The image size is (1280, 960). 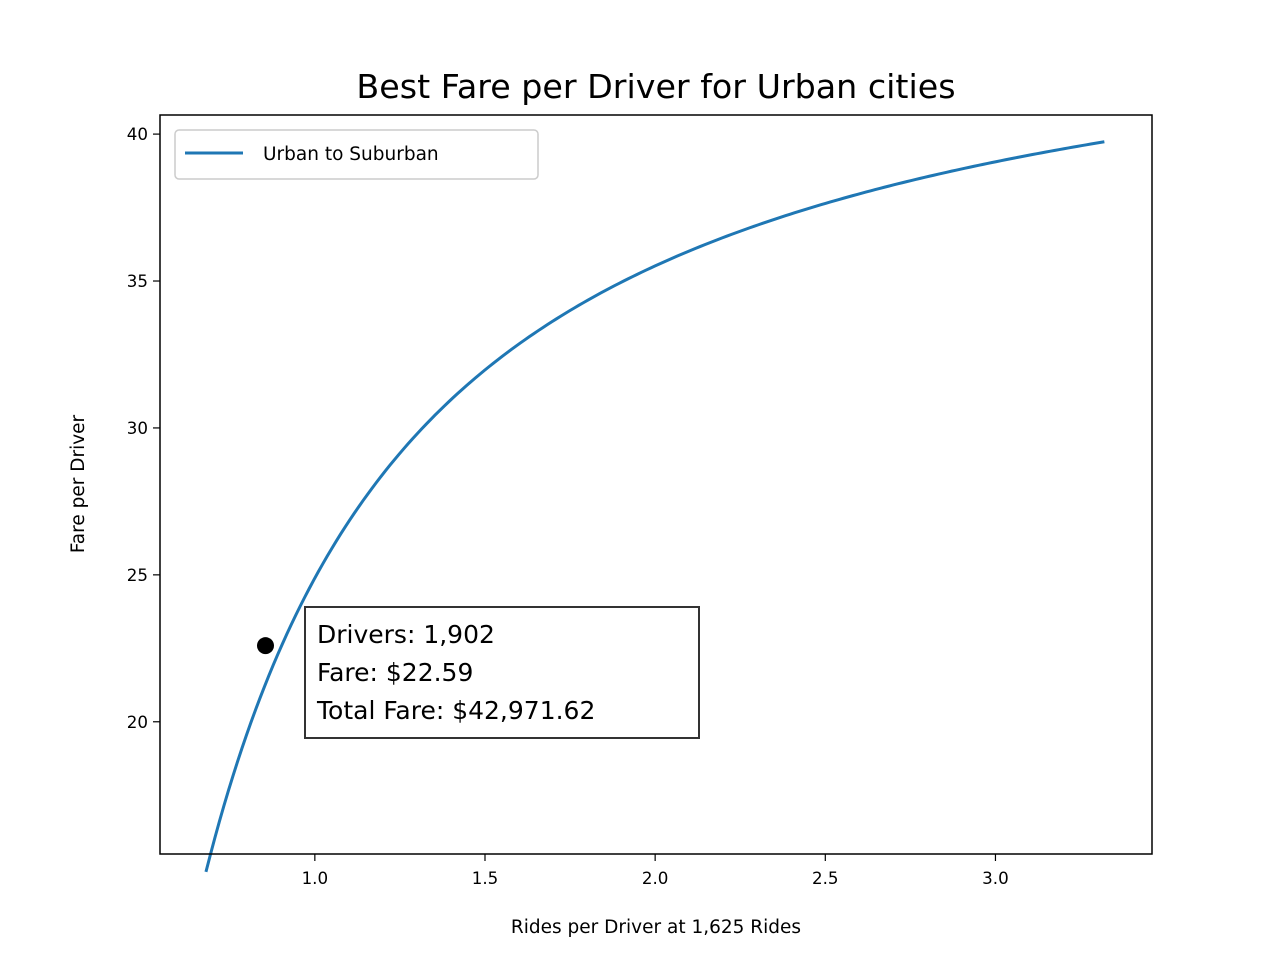 What do you see at coordinates (137, 134) in the screenshot?
I see `y-tick-label: 40` at bounding box center [137, 134].